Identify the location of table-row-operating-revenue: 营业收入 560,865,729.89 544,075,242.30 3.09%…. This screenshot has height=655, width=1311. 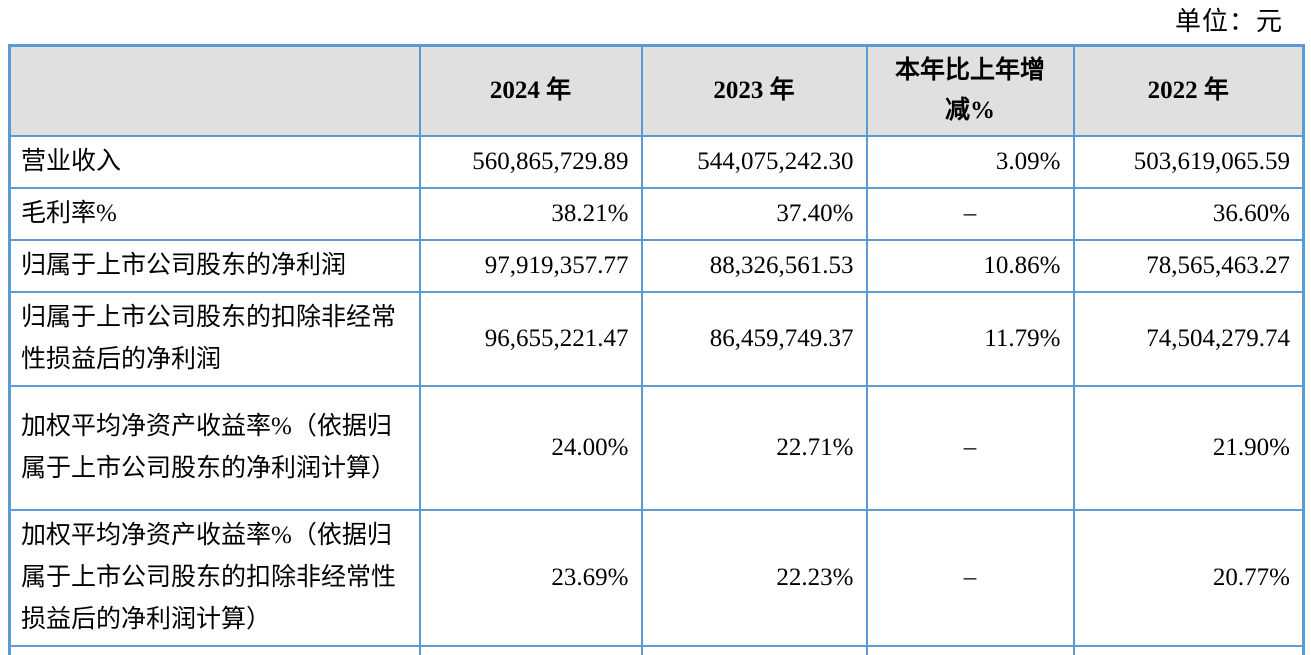
(656, 161).